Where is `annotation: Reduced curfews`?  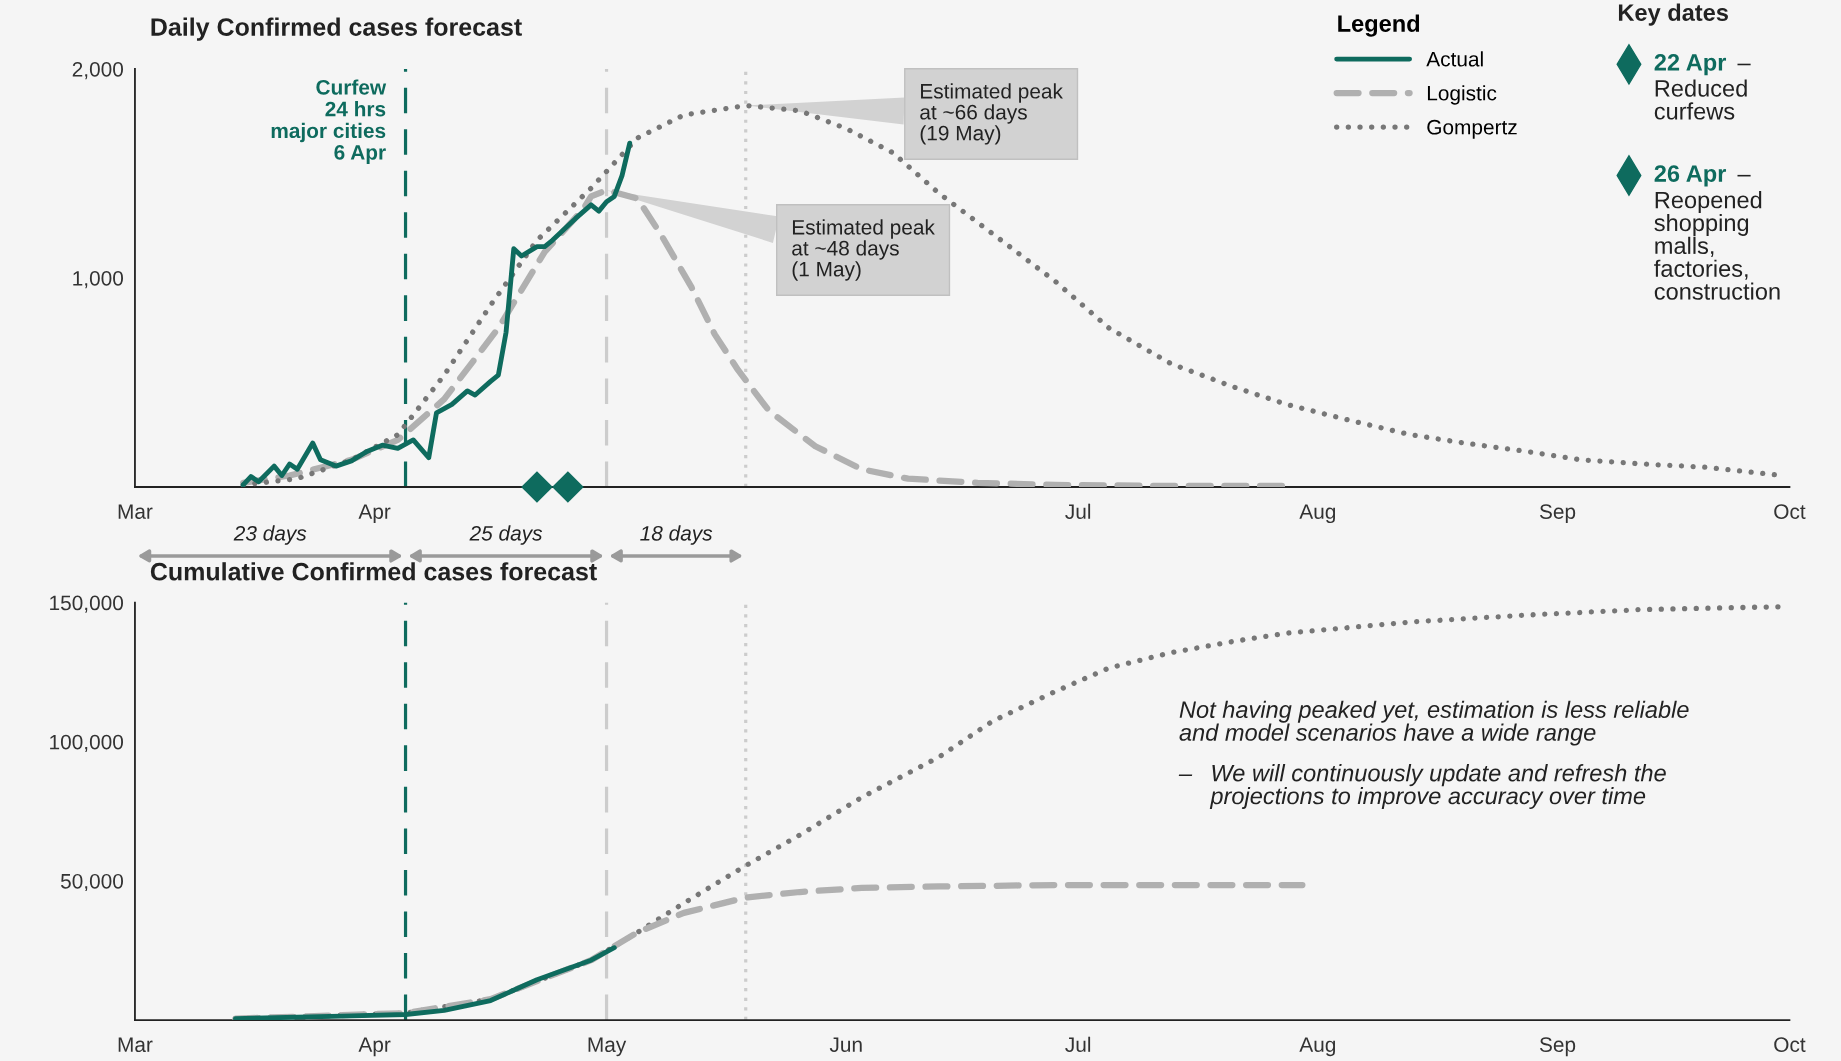
annotation: Reduced curfews is located at coordinates (1700, 99).